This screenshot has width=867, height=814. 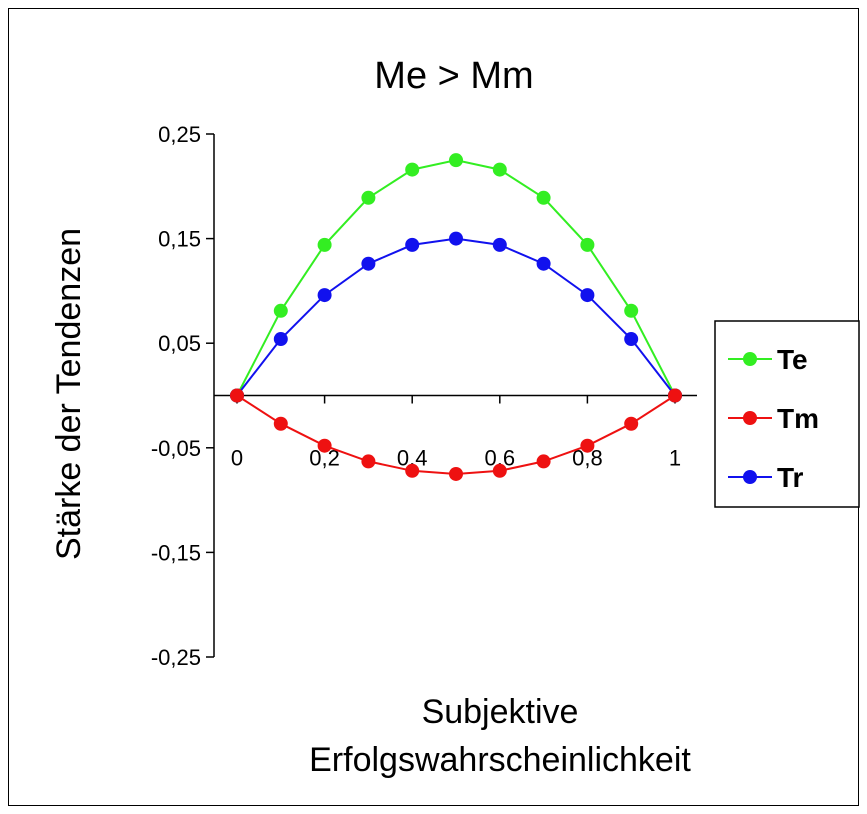 I want to click on legend-label-te: Te, so click(x=792, y=359).